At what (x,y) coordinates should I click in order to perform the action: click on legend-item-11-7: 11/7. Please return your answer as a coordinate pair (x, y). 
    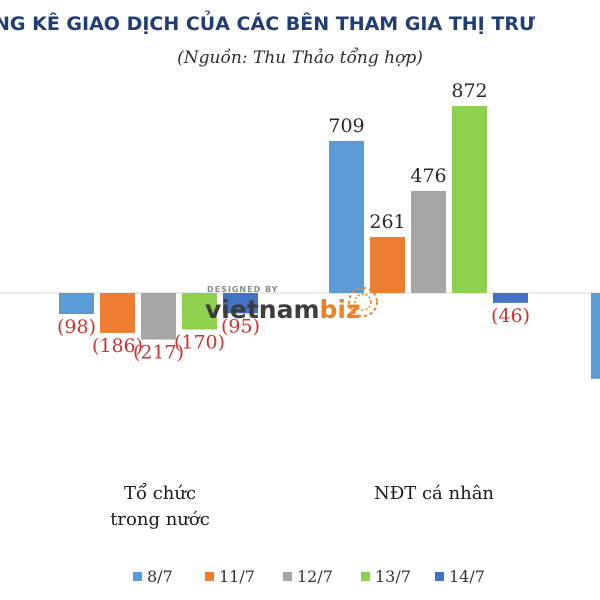
    Looking at the image, I should click on (230, 576).